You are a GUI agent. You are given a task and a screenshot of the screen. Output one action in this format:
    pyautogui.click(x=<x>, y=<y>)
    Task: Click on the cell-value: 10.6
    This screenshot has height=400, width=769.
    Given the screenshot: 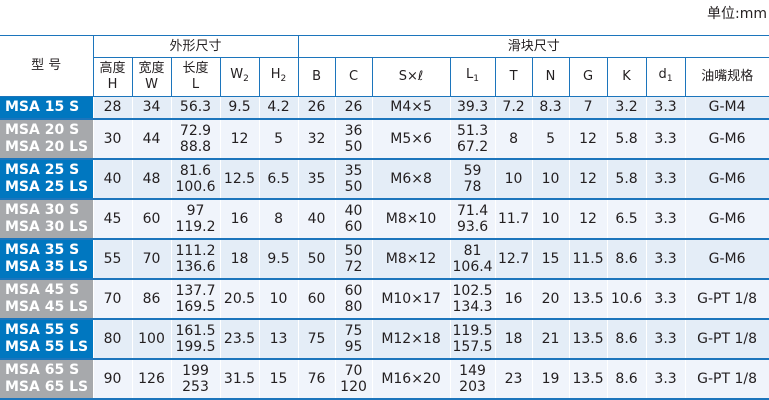 What is the action you would take?
    pyautogui.click(x=626, y=298)
    